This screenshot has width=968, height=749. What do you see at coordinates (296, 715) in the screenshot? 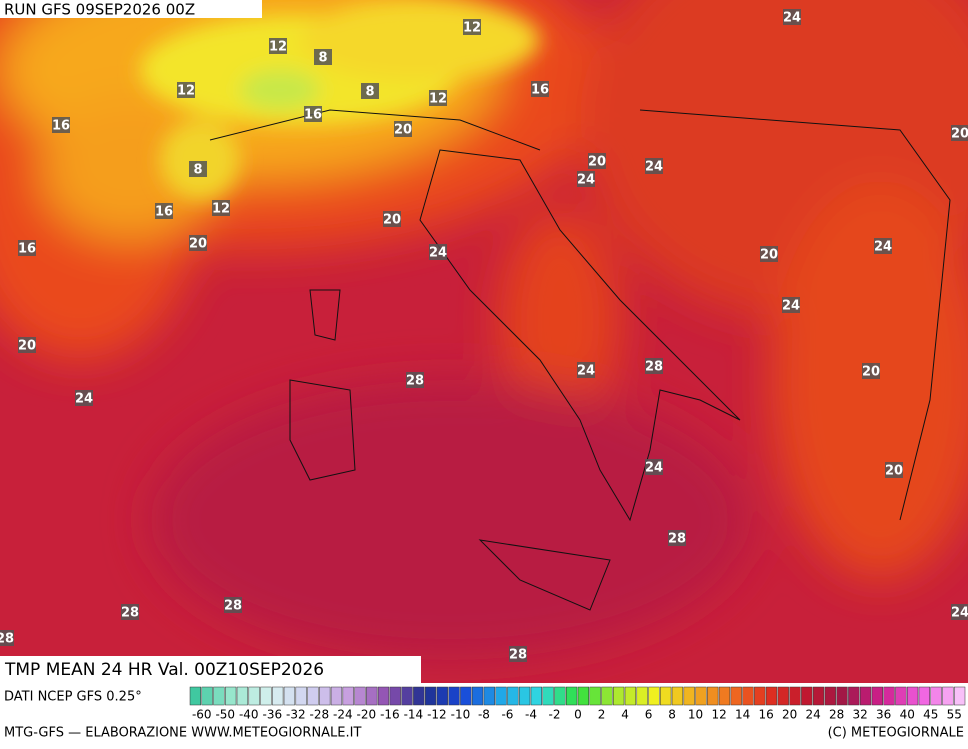
I see `colorbar-tick-label: -32` at bounding box center [296, 715].